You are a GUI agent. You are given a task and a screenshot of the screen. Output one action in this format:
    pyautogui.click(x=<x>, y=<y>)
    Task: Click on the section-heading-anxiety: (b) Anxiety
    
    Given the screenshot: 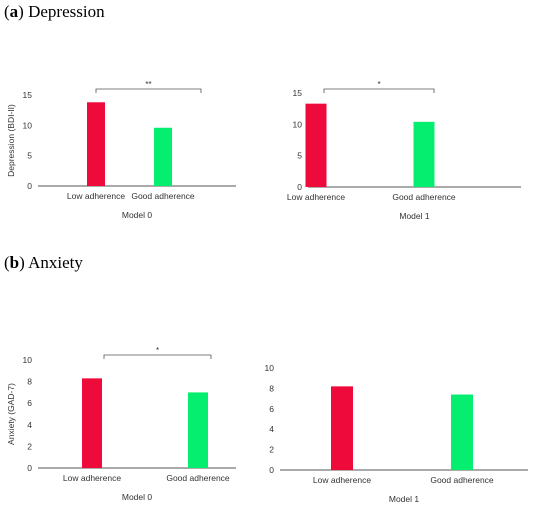 What is the action you would take?
    pyautogui.click(x=43, y=262)
    